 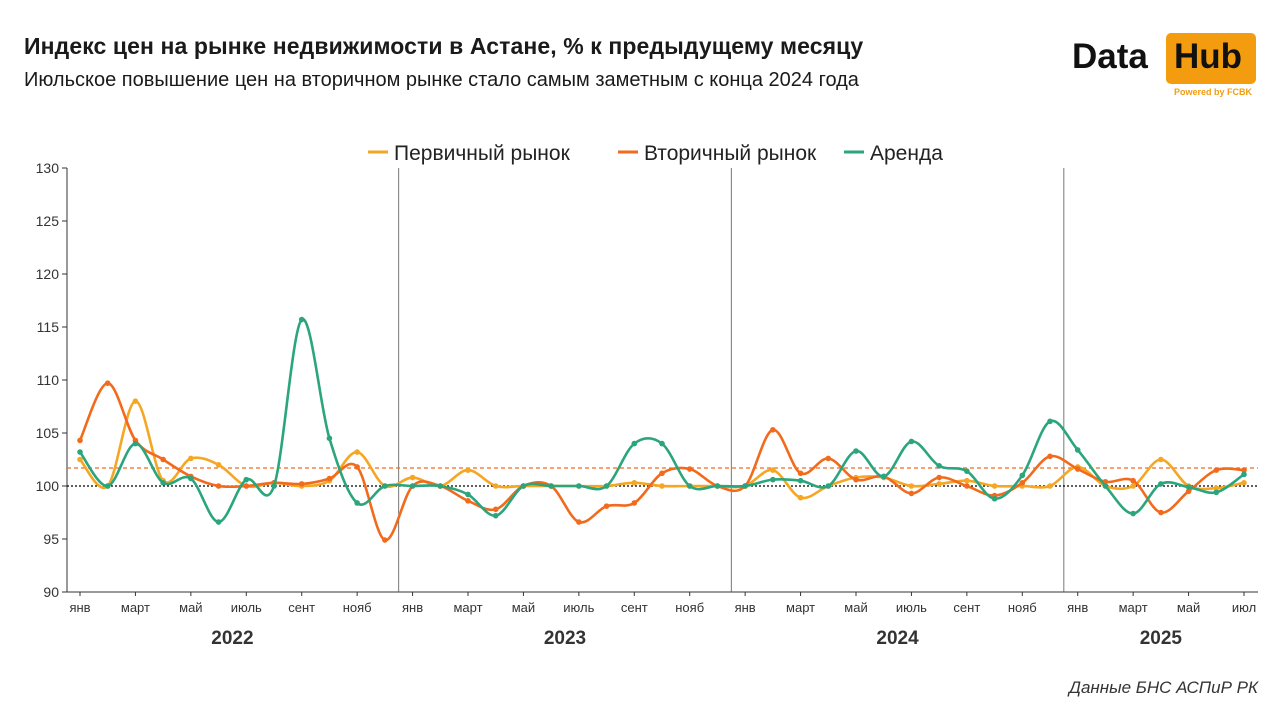 I want to click on legend-item-secondary-market: Вторичный рынок, so click(x=717, y=153).